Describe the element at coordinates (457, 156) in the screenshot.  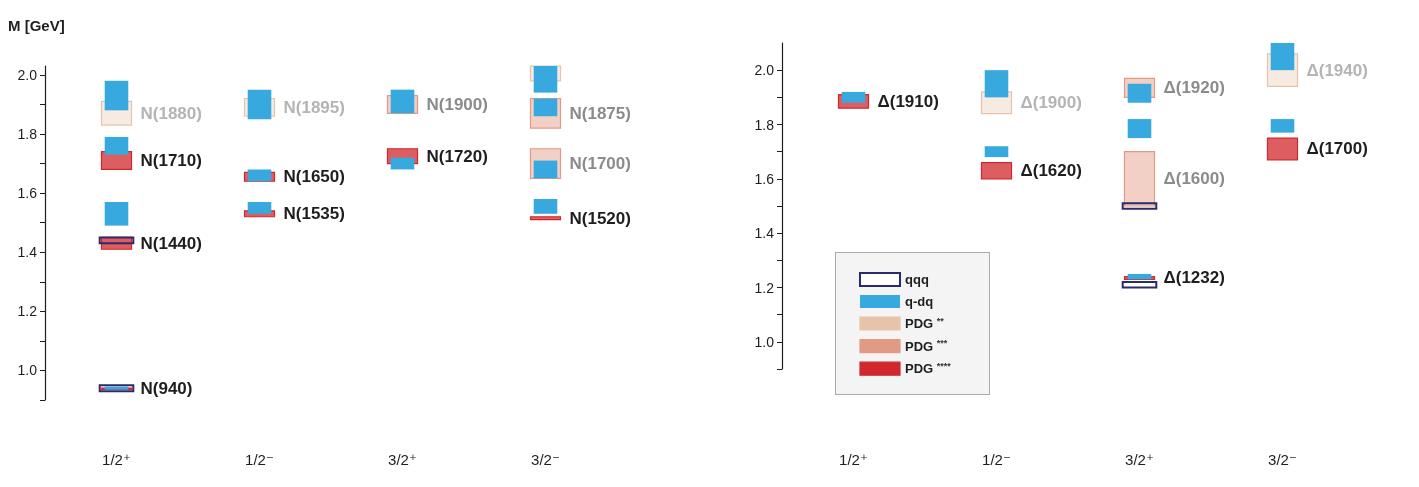
I see `annotation: N(1720)` at that location.